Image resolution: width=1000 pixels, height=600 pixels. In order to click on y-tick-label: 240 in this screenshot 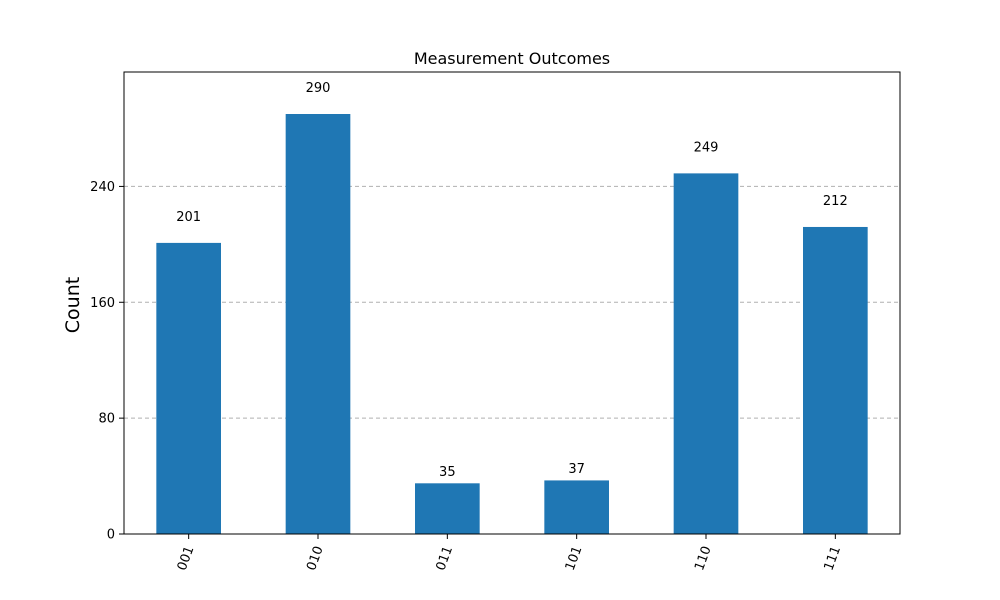, I will do `click(102, 187)`.